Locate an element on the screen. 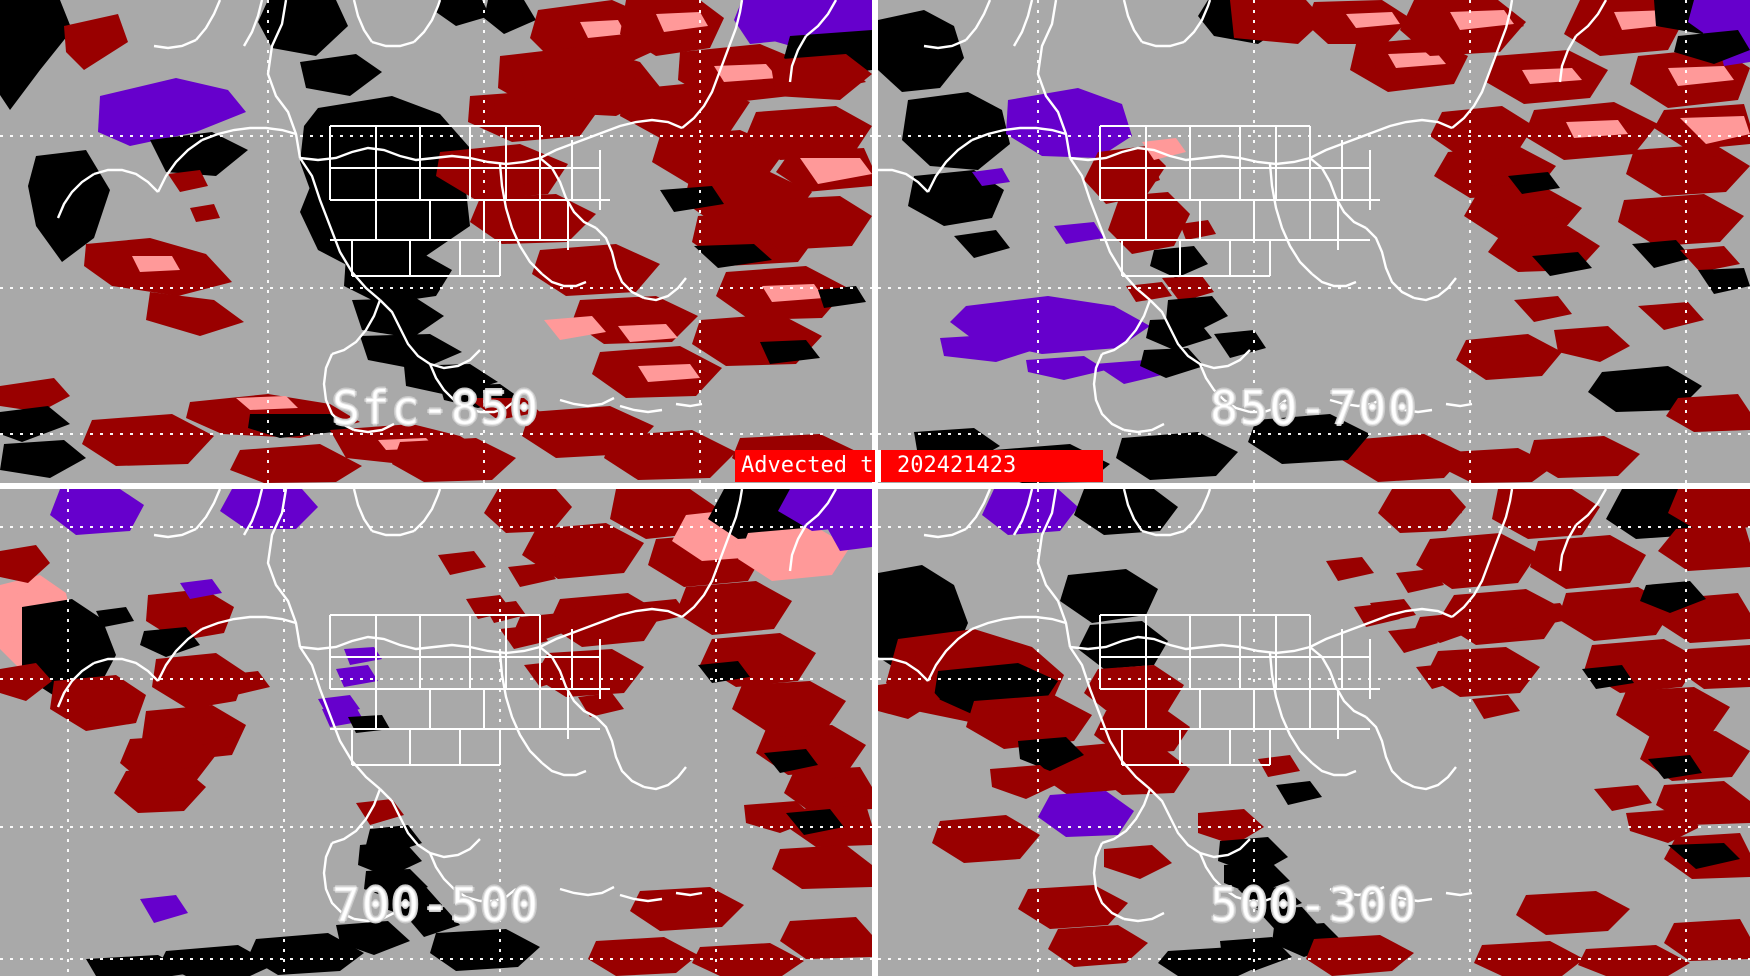 The width and height of the screenshot is (1750, 976). advected-to-label: Advected to is located at coordinates (811, 466).